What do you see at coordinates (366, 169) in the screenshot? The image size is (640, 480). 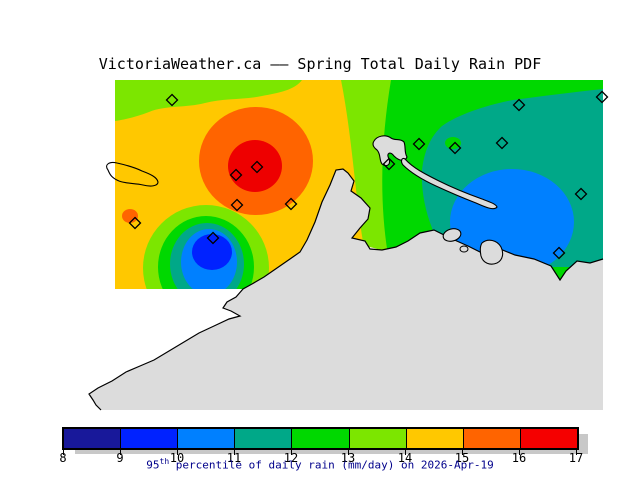 I see `field-chartreuse-band` at bounding box center [366, 169].